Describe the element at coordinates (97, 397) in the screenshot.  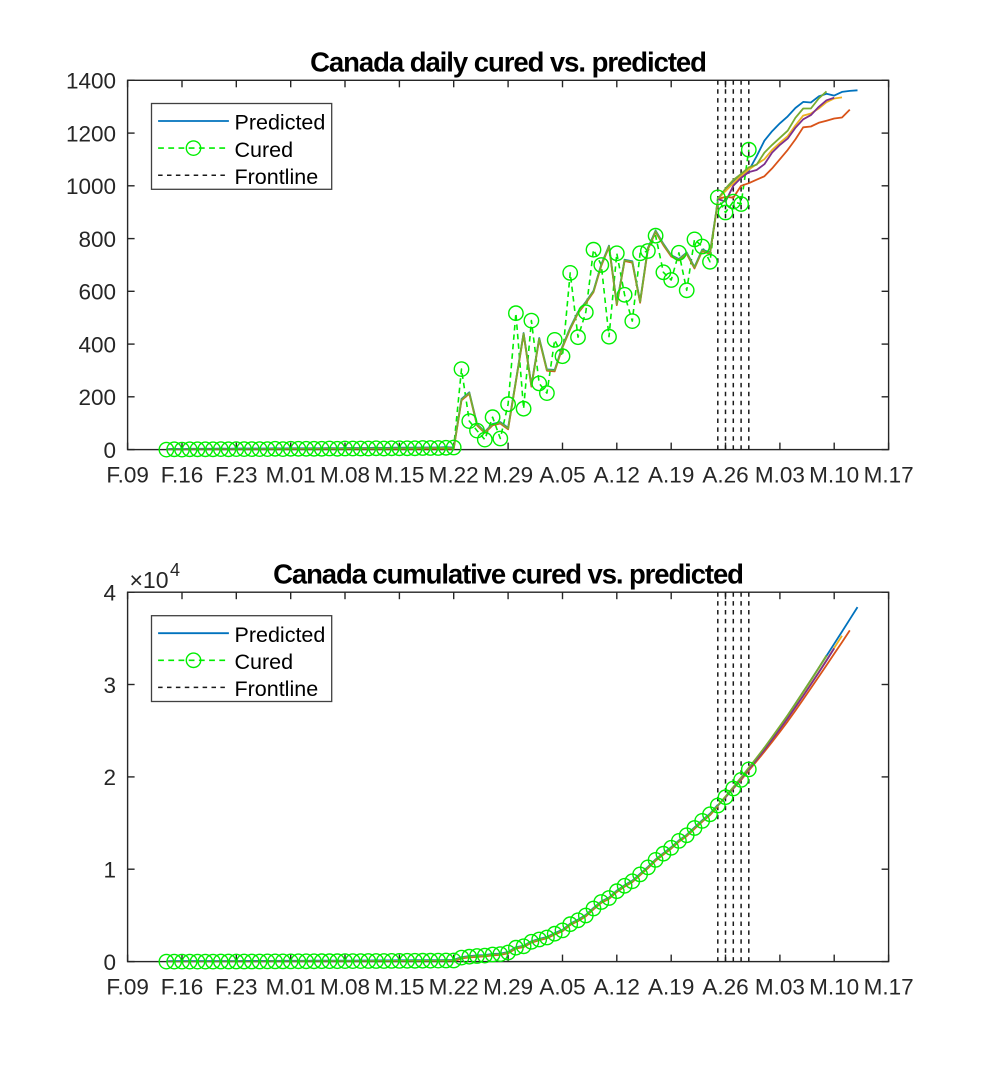
I see `svg-text: 200` at that location.